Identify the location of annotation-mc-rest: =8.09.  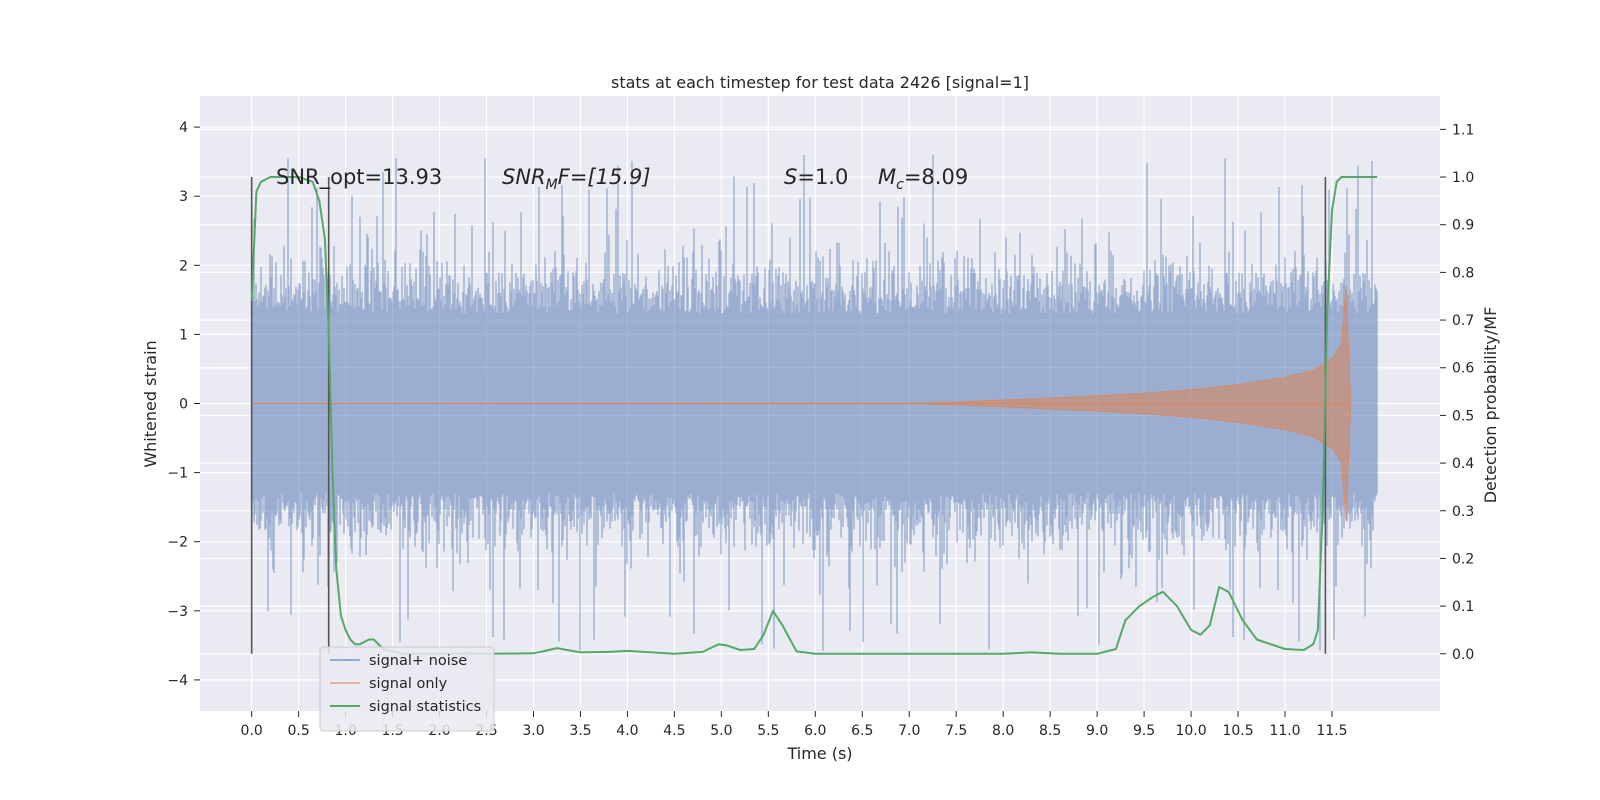
(936, 177).